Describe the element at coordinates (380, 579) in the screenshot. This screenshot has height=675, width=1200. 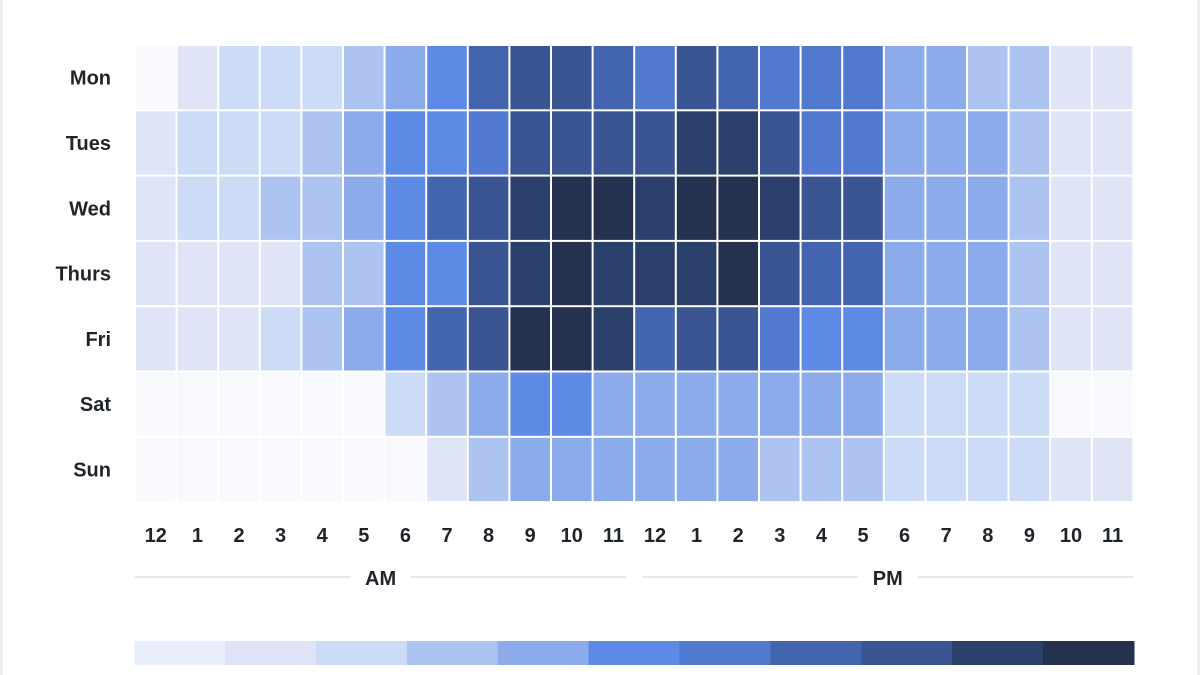
I see `period-label-am: AM` at that location.